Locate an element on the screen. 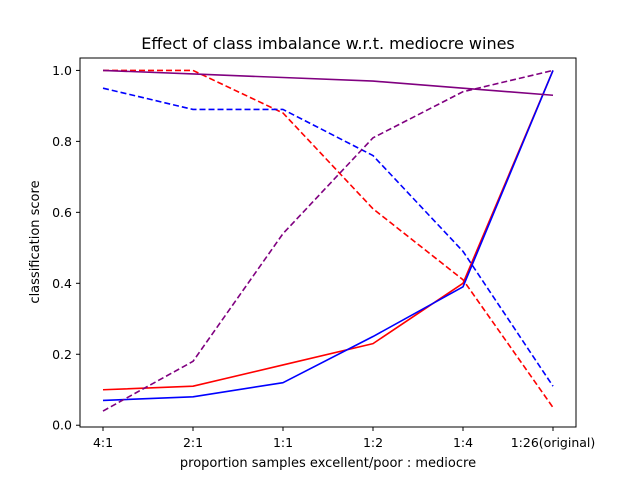 Image resolution: width=640 pixels, height=480 pixels. y-tick-label: 0.8 is located at coordinates (62, 141).